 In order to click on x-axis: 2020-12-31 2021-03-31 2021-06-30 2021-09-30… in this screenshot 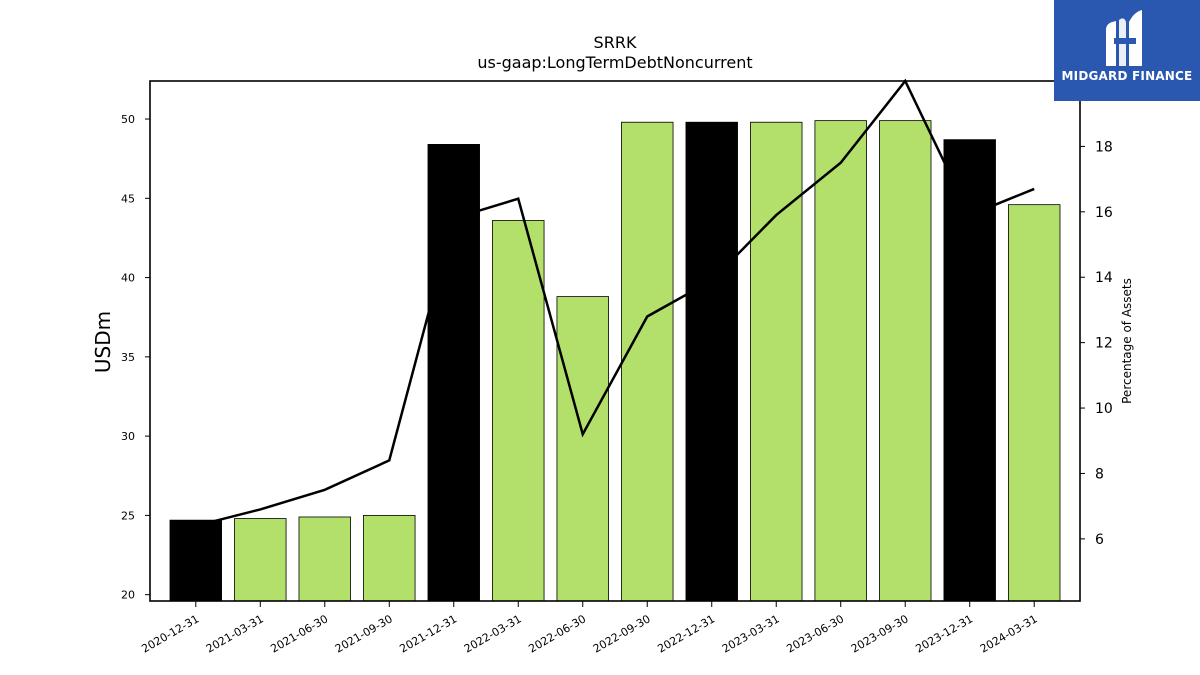, I will do `click(589, 628)`.